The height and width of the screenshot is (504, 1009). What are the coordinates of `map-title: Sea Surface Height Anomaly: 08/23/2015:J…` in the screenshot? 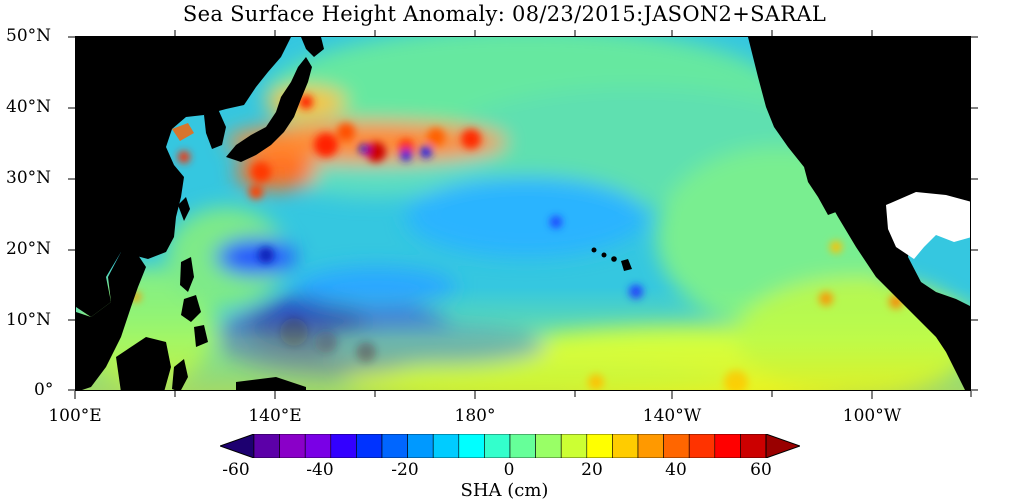 It's located at (504, 14).